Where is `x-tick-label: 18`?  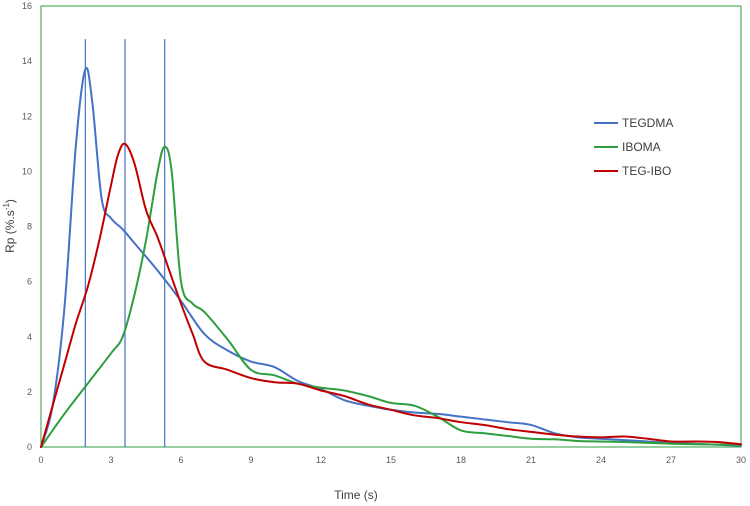
x-tick-label: 18 is located at coordinates (461, 460).